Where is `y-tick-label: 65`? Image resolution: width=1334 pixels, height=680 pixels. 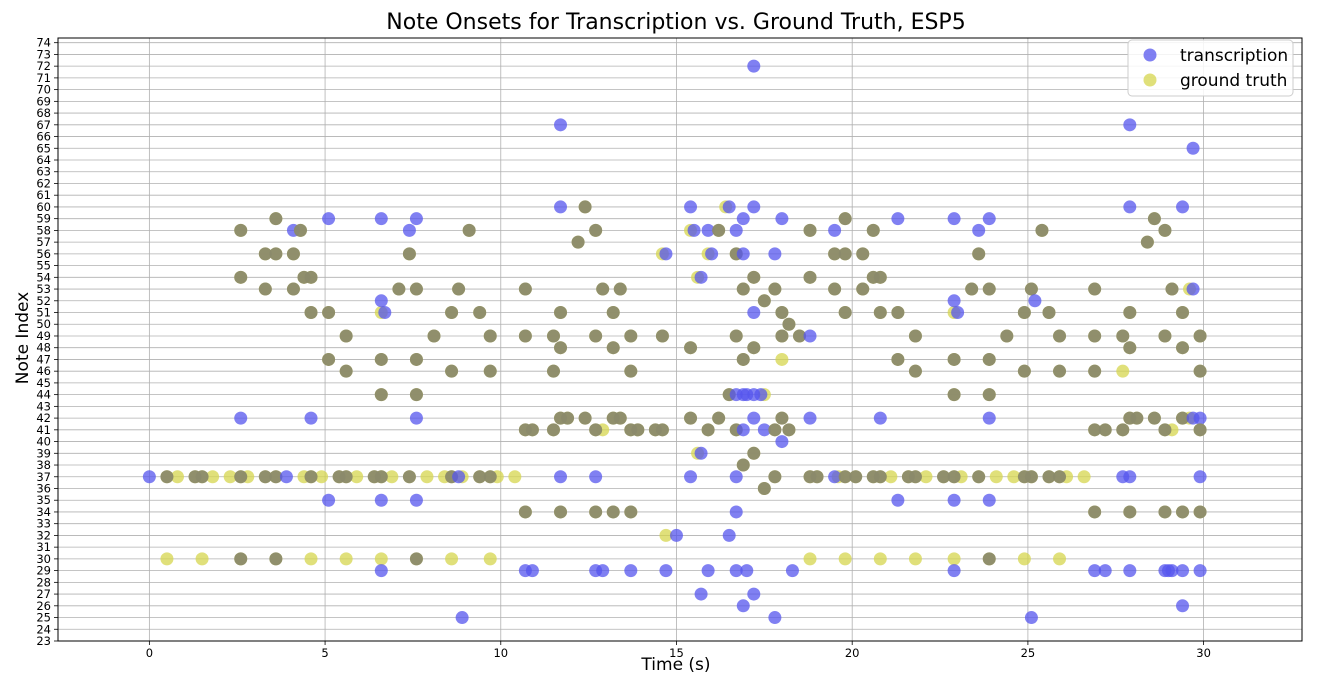 y-tick-label: 65 is located at coordinates (43, 148).